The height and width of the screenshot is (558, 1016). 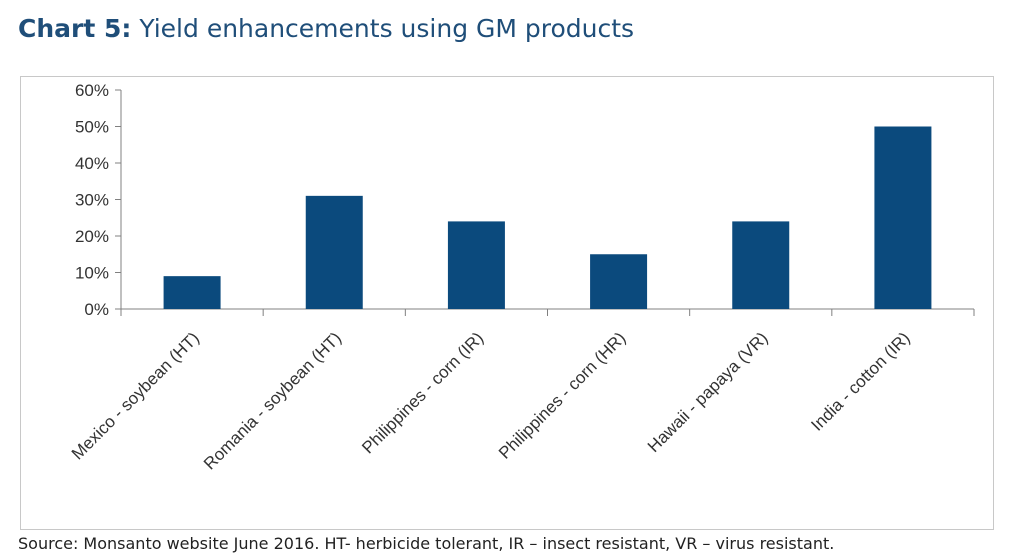 I want to click on x-category-label: India - cotton (IR), so click(x=860, y=381).